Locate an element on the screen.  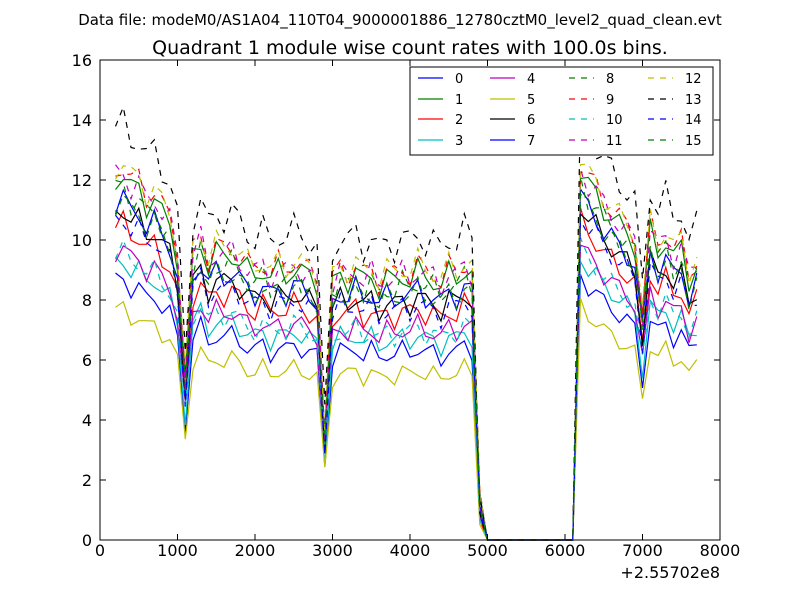
y-tick-label: 16 is located at coordinates (82, 60).